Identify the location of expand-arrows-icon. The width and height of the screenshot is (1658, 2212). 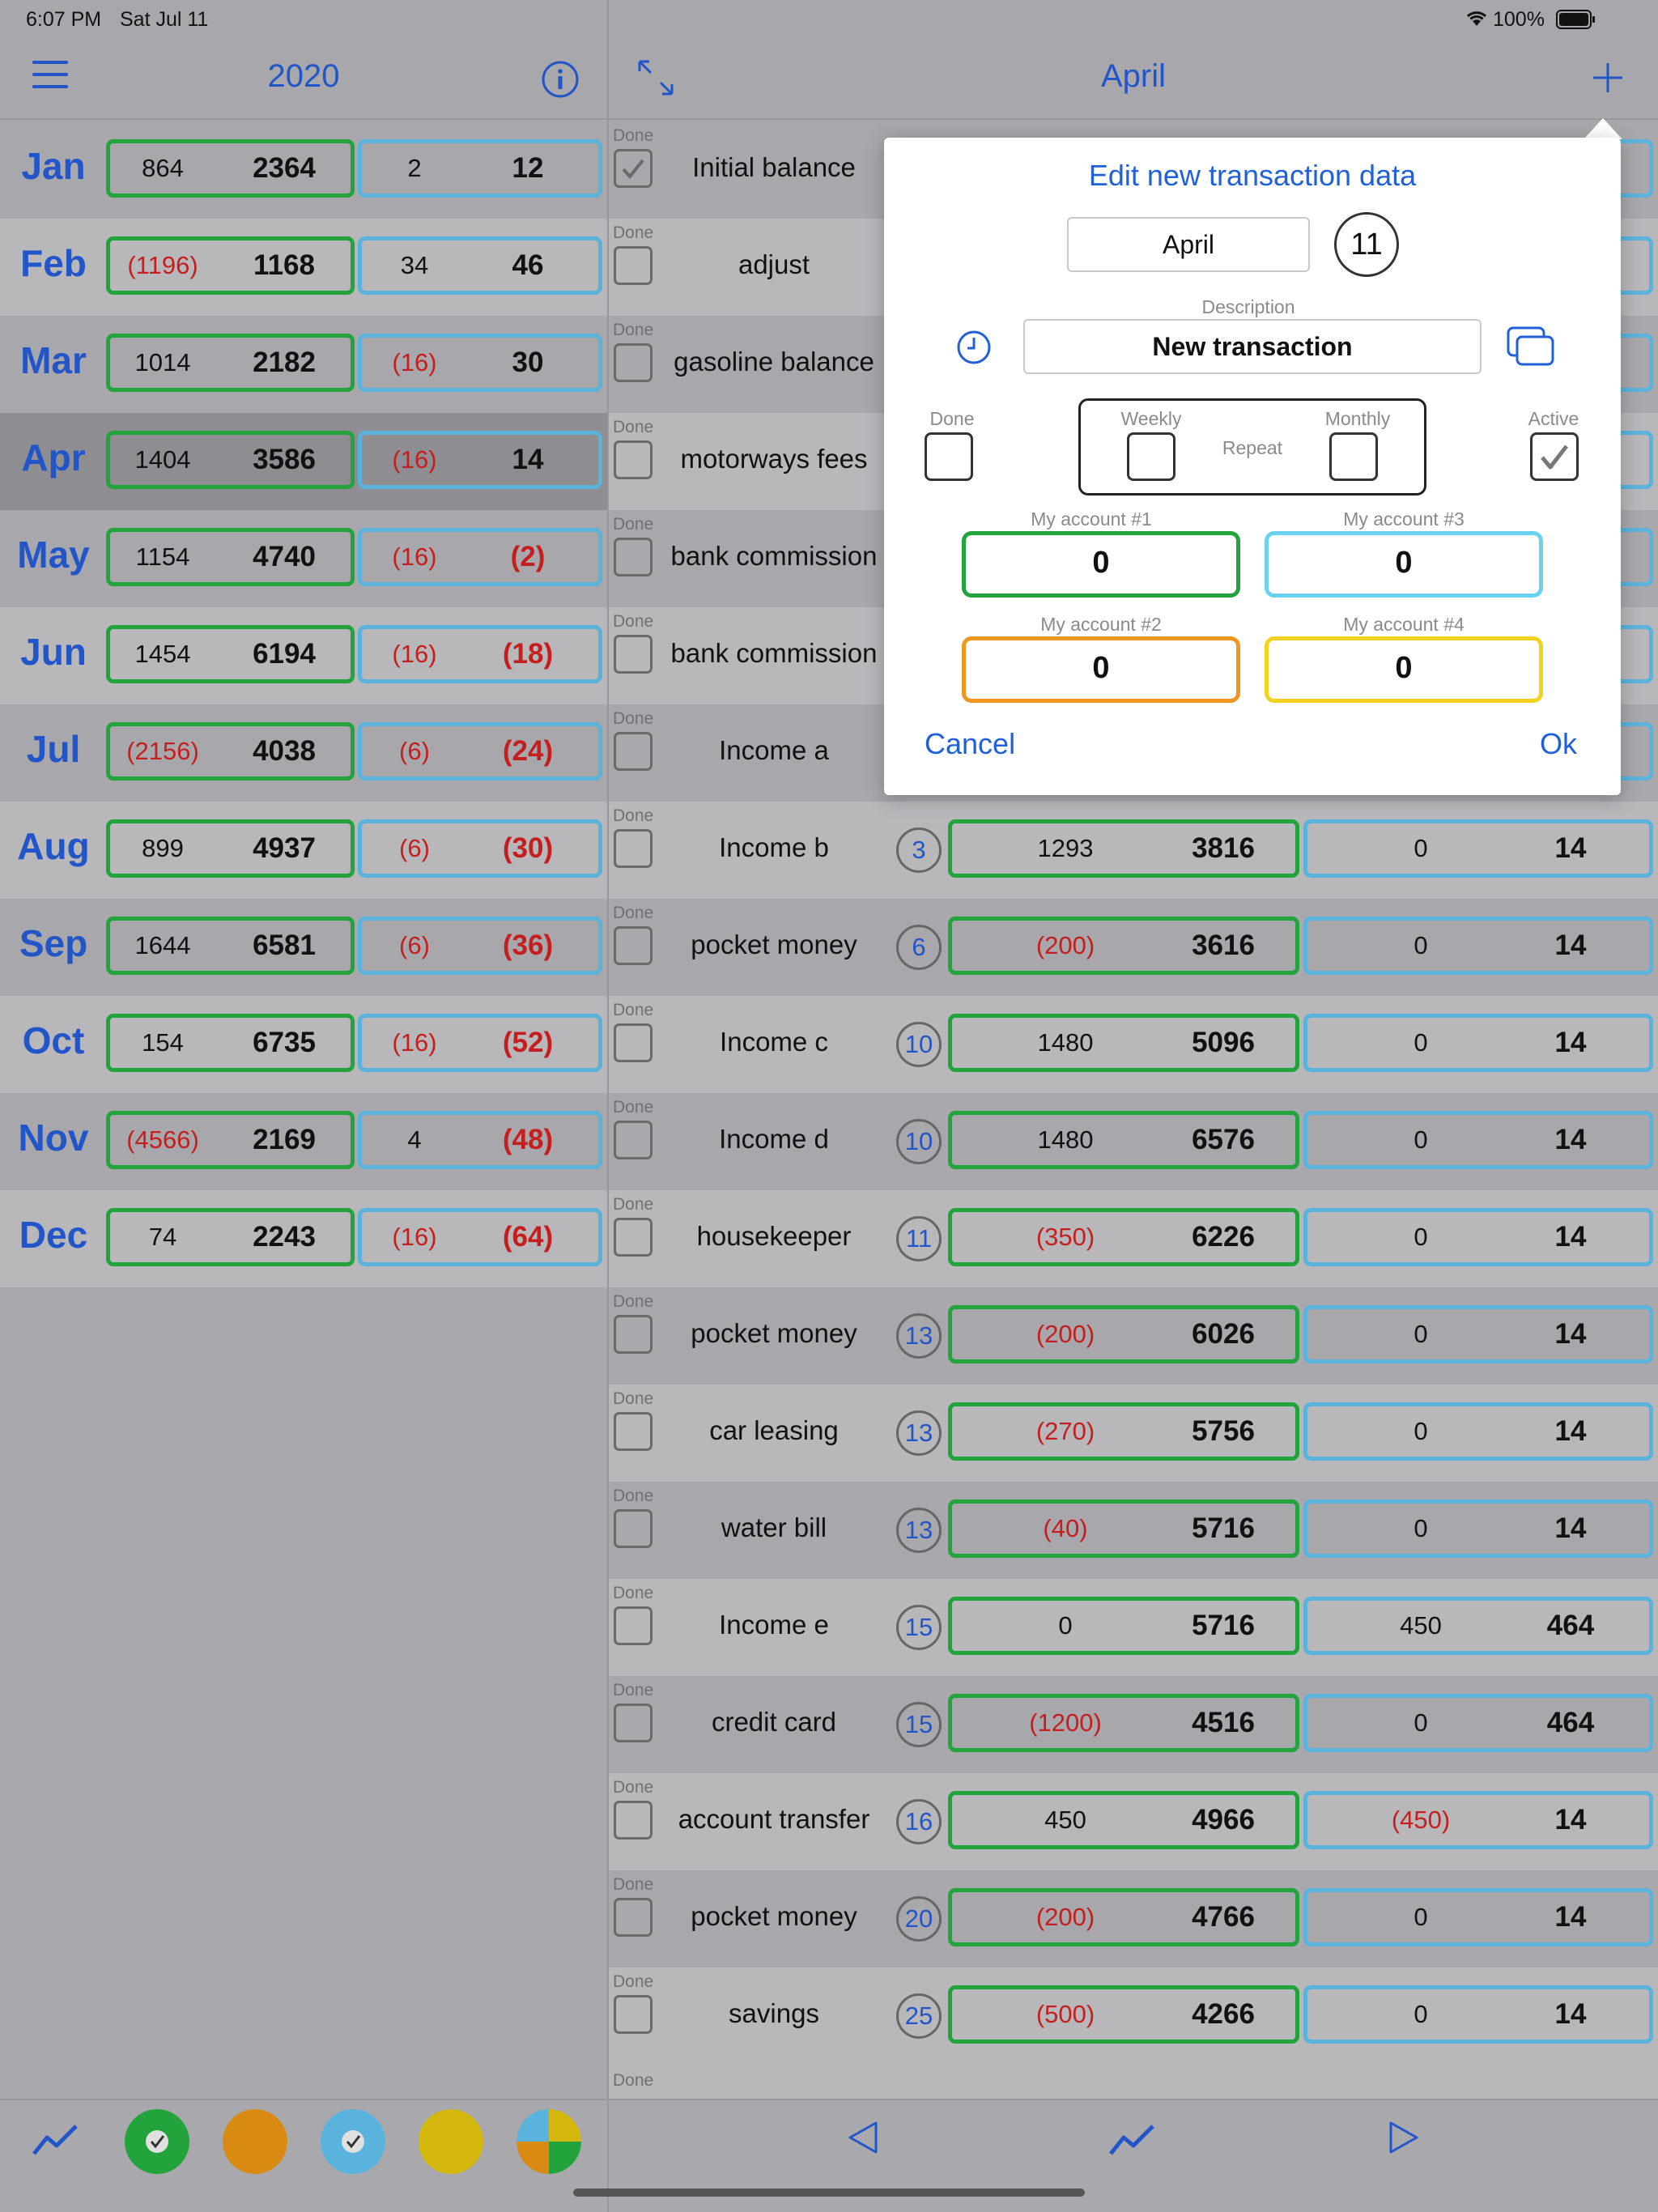
(655, 79).